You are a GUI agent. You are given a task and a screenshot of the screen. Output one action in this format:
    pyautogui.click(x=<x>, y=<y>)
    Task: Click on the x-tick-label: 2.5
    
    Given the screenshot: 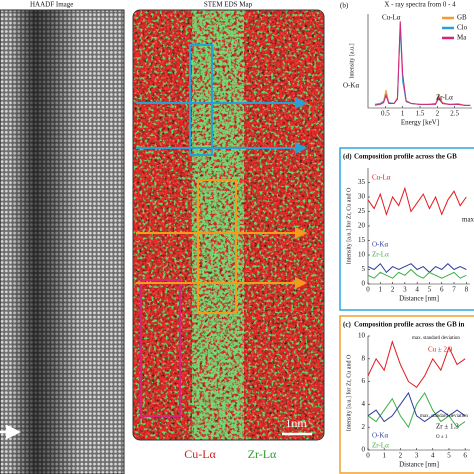 What is the action you would take?
    pyautogui.click(x=454, y=114)
    